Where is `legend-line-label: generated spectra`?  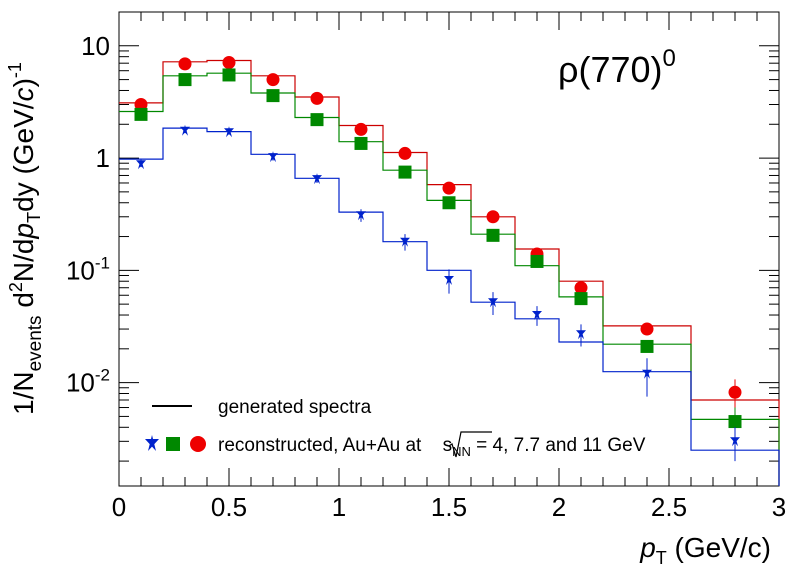 legend-line-label: generated spectra is located at coordinates (295, 407).